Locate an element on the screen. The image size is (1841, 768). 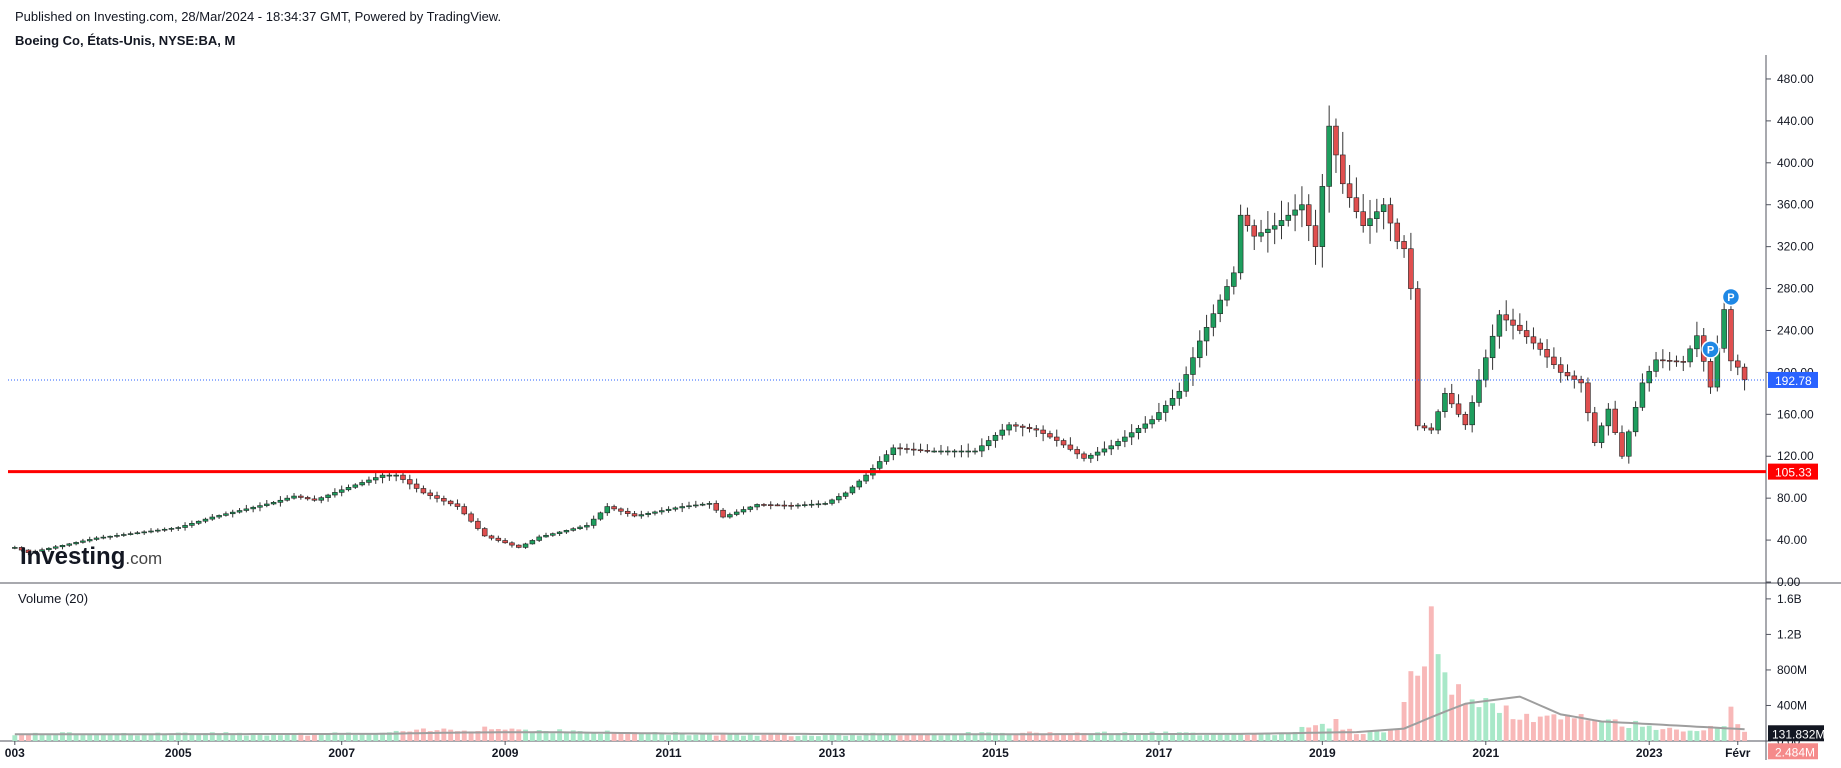
volume-tick-label: 400M is located at coordinates (1792, 705).